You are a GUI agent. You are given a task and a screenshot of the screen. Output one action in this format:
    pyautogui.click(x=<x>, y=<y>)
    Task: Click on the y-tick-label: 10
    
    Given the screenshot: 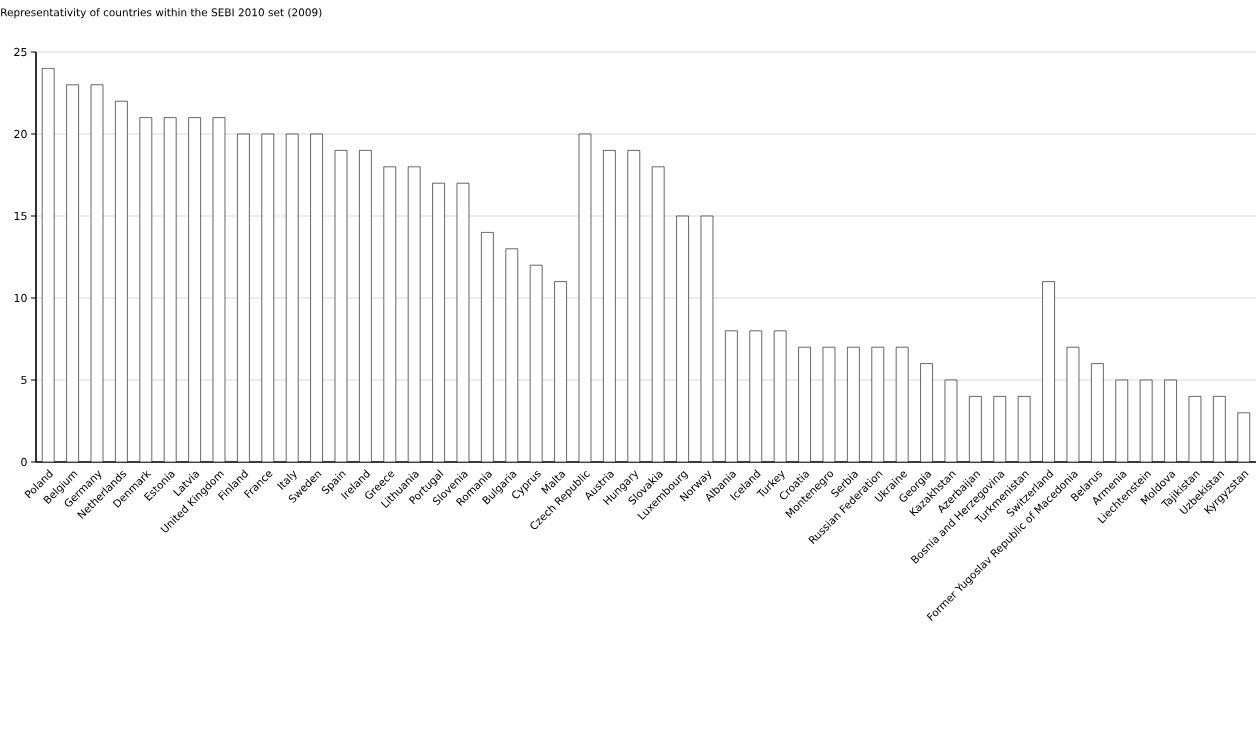 What is the action you would take?
    pyautogui.click(x=20, y=298)
    